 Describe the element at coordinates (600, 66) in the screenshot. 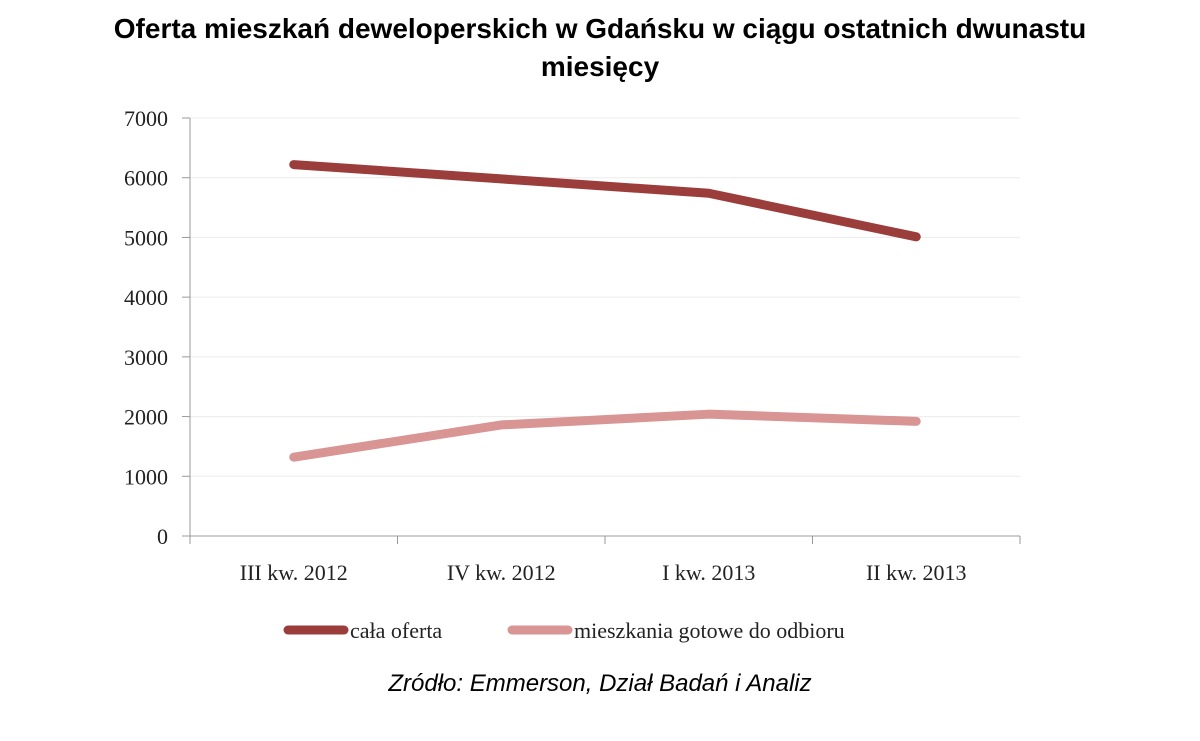

I see `chart-title-line2: miesięcy` at that location.